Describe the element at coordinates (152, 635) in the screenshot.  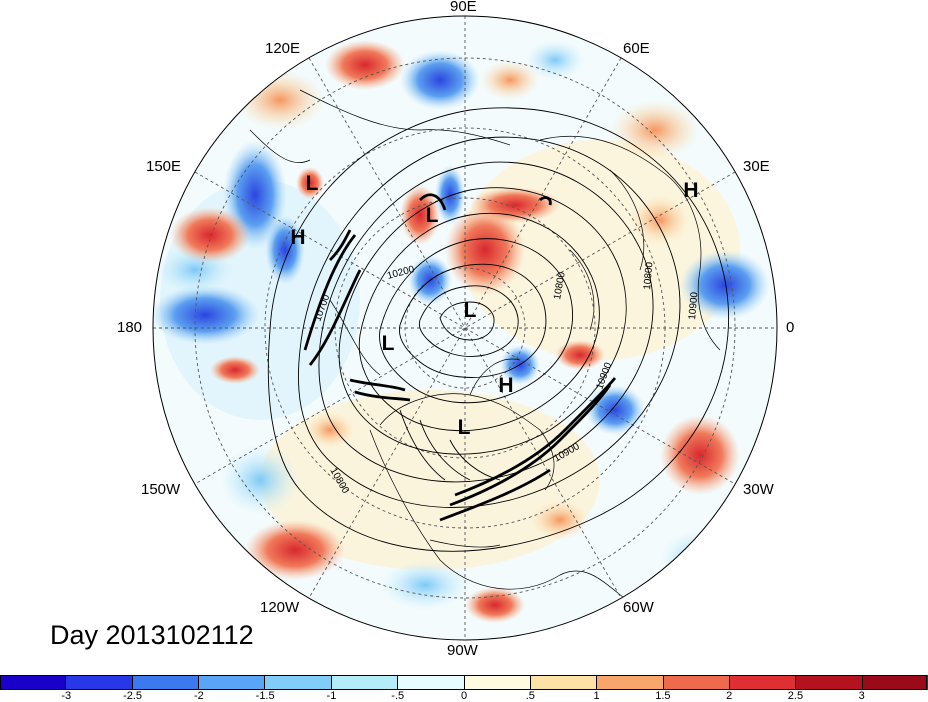
I see `map-title: Day 2013102112` at that location.